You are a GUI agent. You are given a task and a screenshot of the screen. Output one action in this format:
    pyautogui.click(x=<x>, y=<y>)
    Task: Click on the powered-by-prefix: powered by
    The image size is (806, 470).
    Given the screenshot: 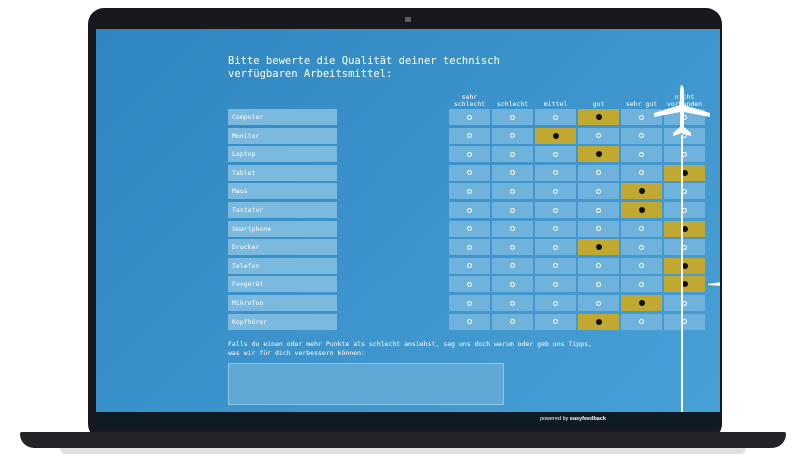 What is the action you would take?
    pyautogui.click(x=554, y=419)
    